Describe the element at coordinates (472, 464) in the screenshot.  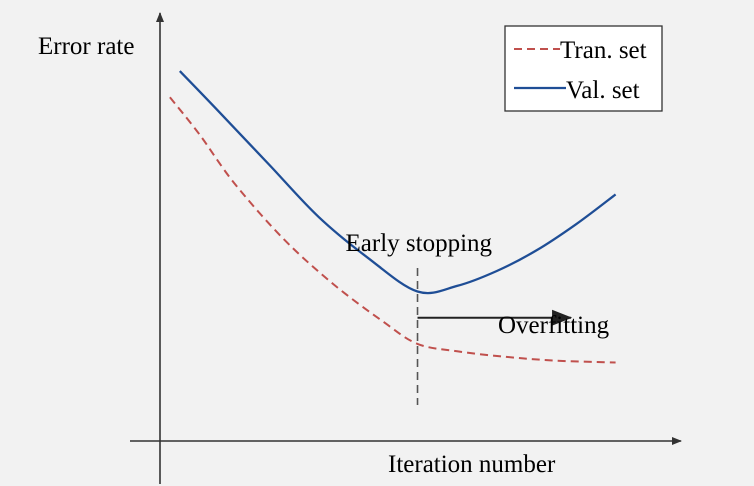
I see `x-axis-label: Iteration number` at that location.